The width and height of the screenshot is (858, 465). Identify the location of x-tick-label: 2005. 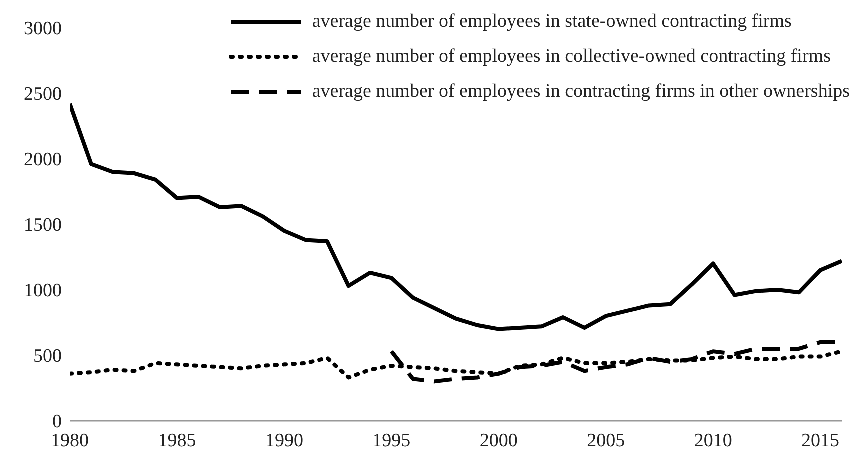
(606, 441).